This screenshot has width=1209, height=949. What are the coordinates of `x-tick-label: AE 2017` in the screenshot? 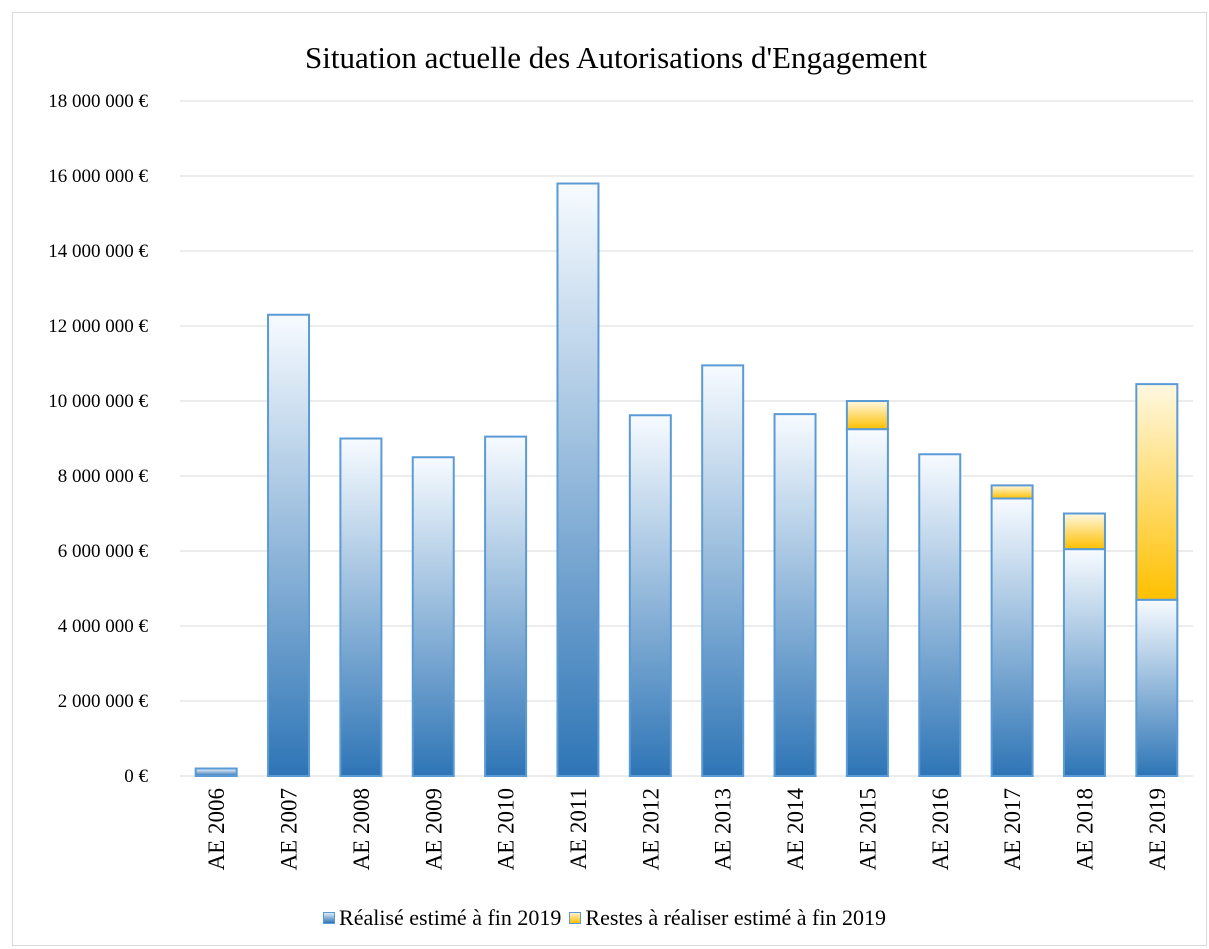 It's located at (1012, 829).